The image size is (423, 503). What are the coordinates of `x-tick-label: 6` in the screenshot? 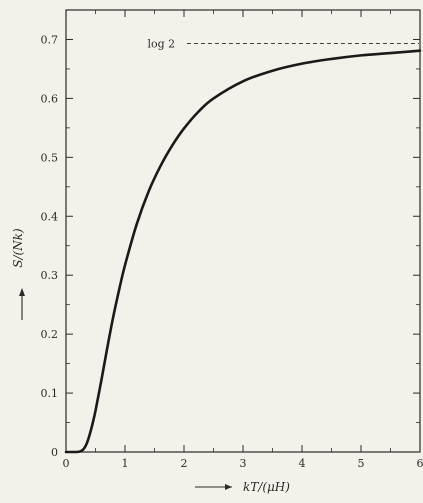 It's located at (420, 463).